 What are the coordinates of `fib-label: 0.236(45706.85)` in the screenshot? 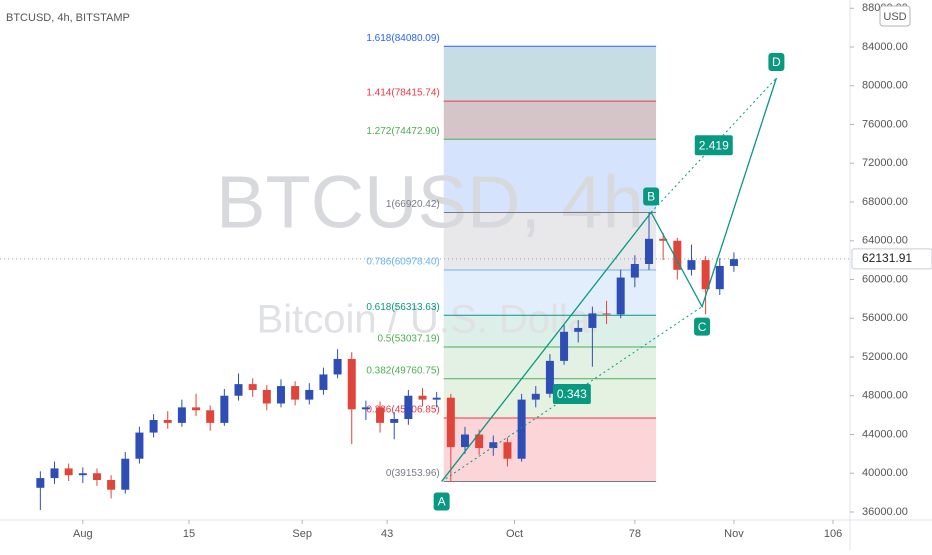 It's located at (402, 410).